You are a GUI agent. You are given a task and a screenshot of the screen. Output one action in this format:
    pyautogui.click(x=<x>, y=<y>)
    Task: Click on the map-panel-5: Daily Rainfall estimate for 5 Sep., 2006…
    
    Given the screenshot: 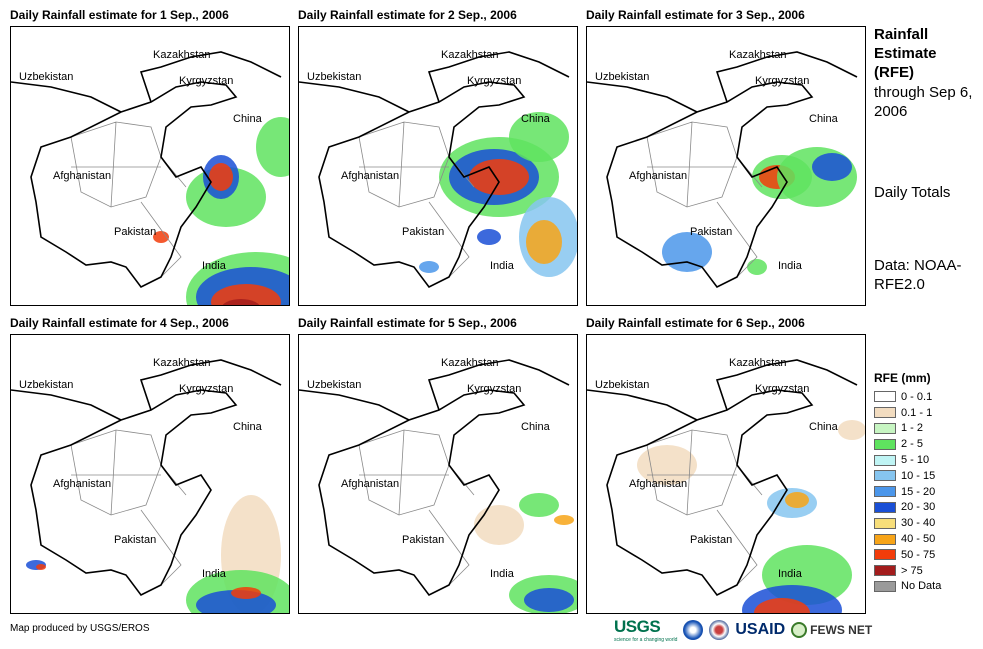 What is the action you would take?
    pyautogui.click(x=438, y=466)
    